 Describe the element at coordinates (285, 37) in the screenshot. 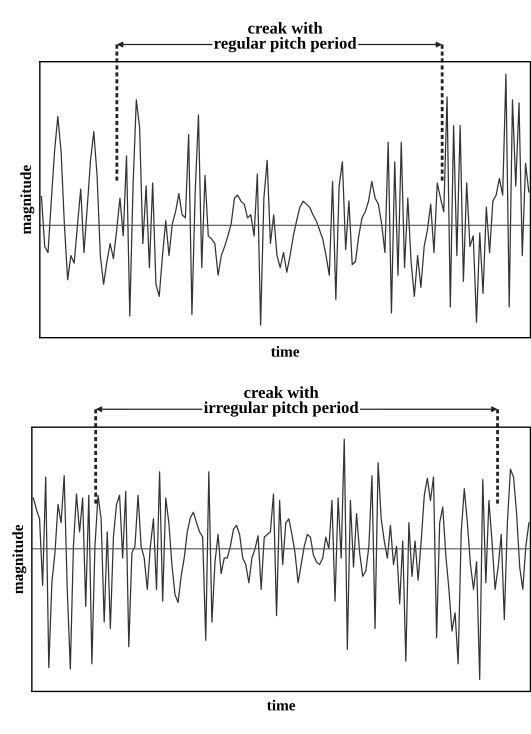

I see `chart-title: creak with regular pitch period` at that location.